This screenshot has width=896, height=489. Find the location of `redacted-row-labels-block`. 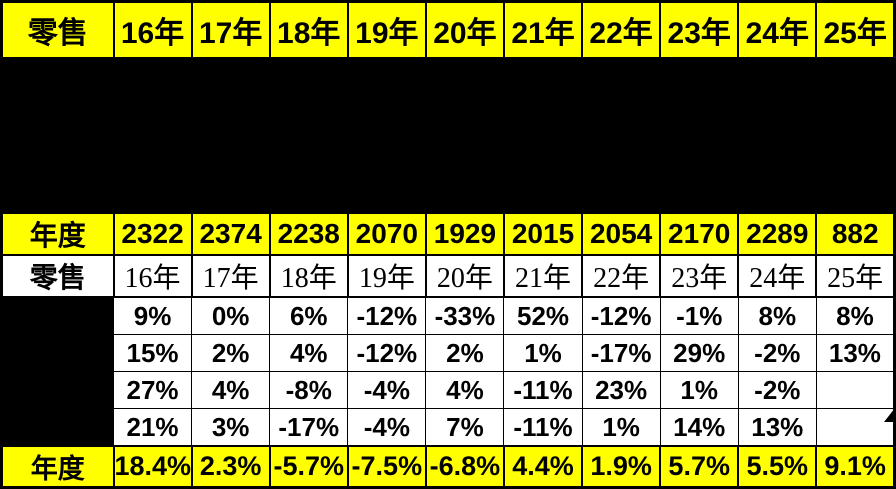

redacted-row-labels-block is located at coordinates (57, 371).